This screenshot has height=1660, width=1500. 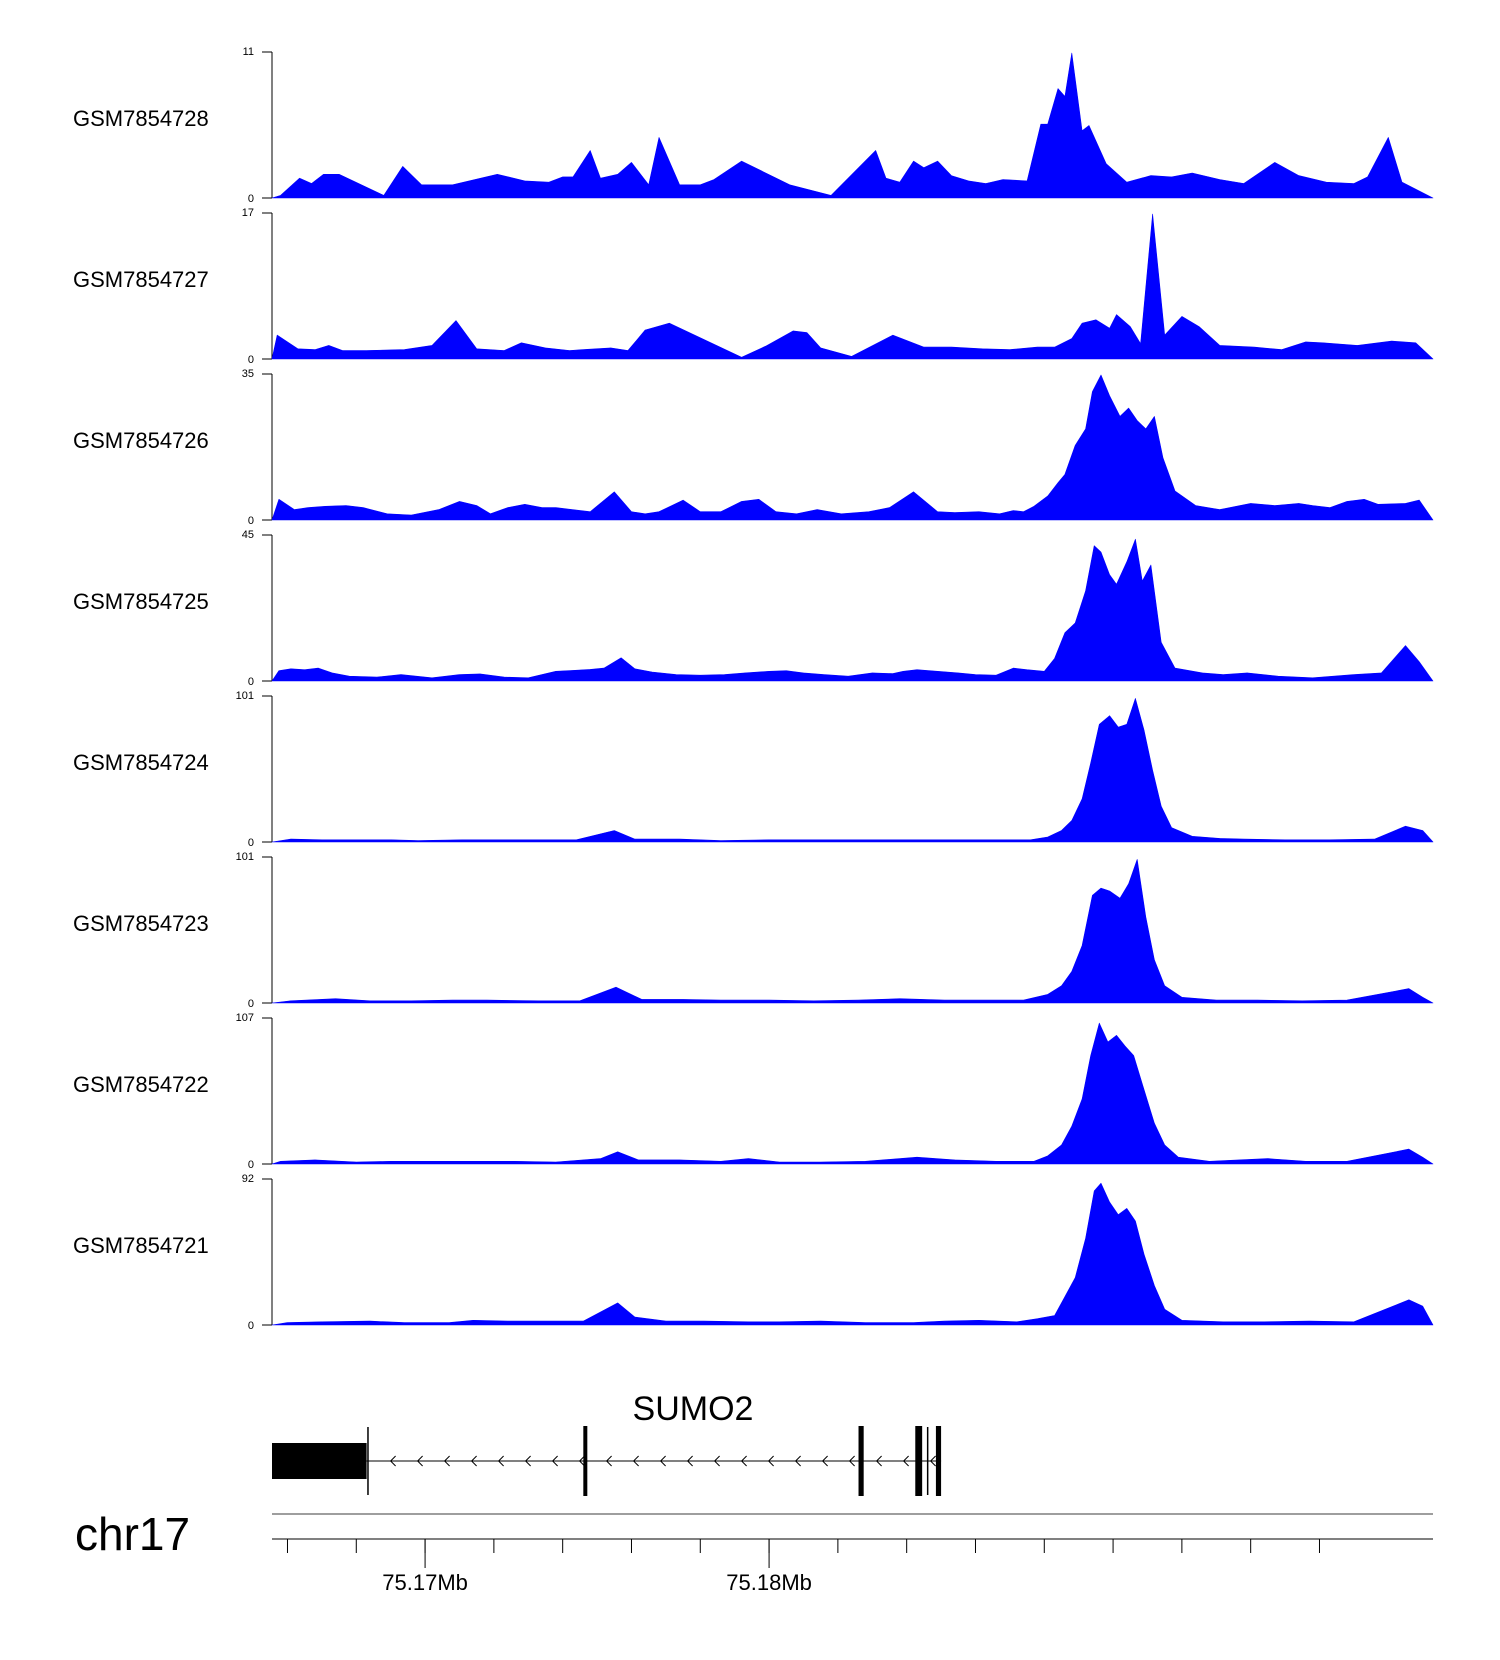 I want to click on coverage-track: GSM7854722 107 0, so click(x=753, y=1091).